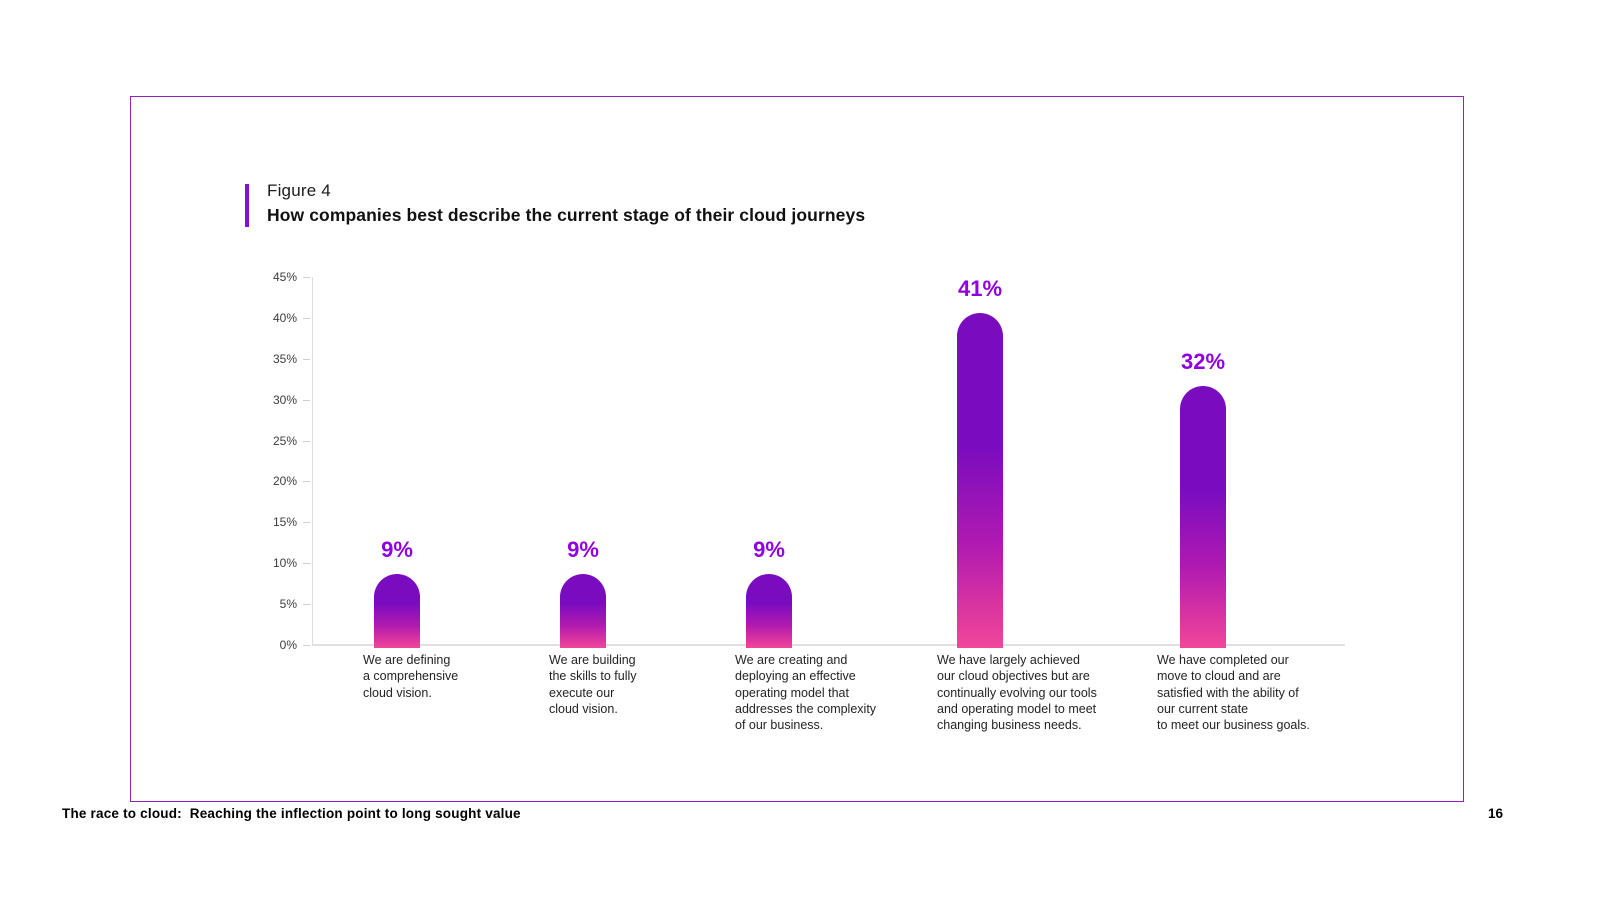  Describe the element at coordinates (247, 205) in the screenshot. I see `figure-accent-bar` at that location.